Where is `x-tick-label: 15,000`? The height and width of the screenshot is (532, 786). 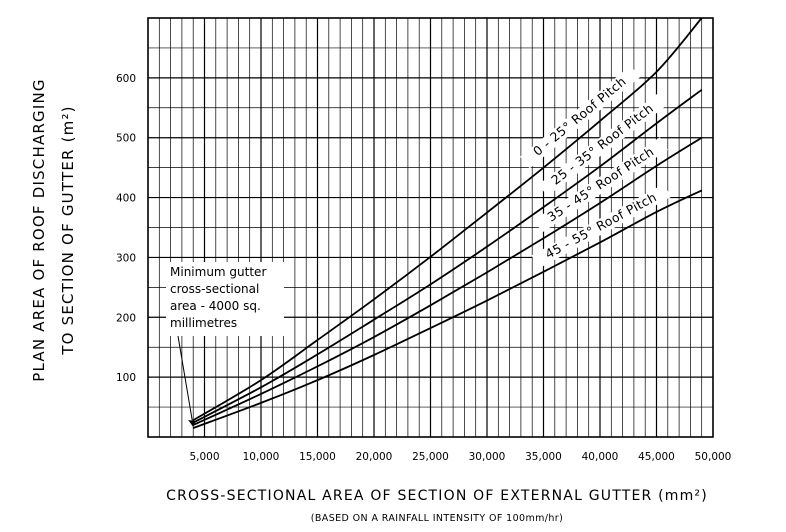
x-tick-label: 15,000 is located at coordinates (317, 457).